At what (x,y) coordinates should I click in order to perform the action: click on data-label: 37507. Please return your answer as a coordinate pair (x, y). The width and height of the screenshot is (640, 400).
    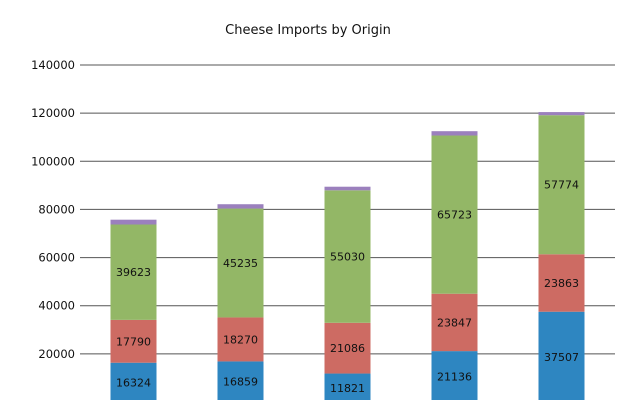
    Looking at the image, I should click on (561, 357).